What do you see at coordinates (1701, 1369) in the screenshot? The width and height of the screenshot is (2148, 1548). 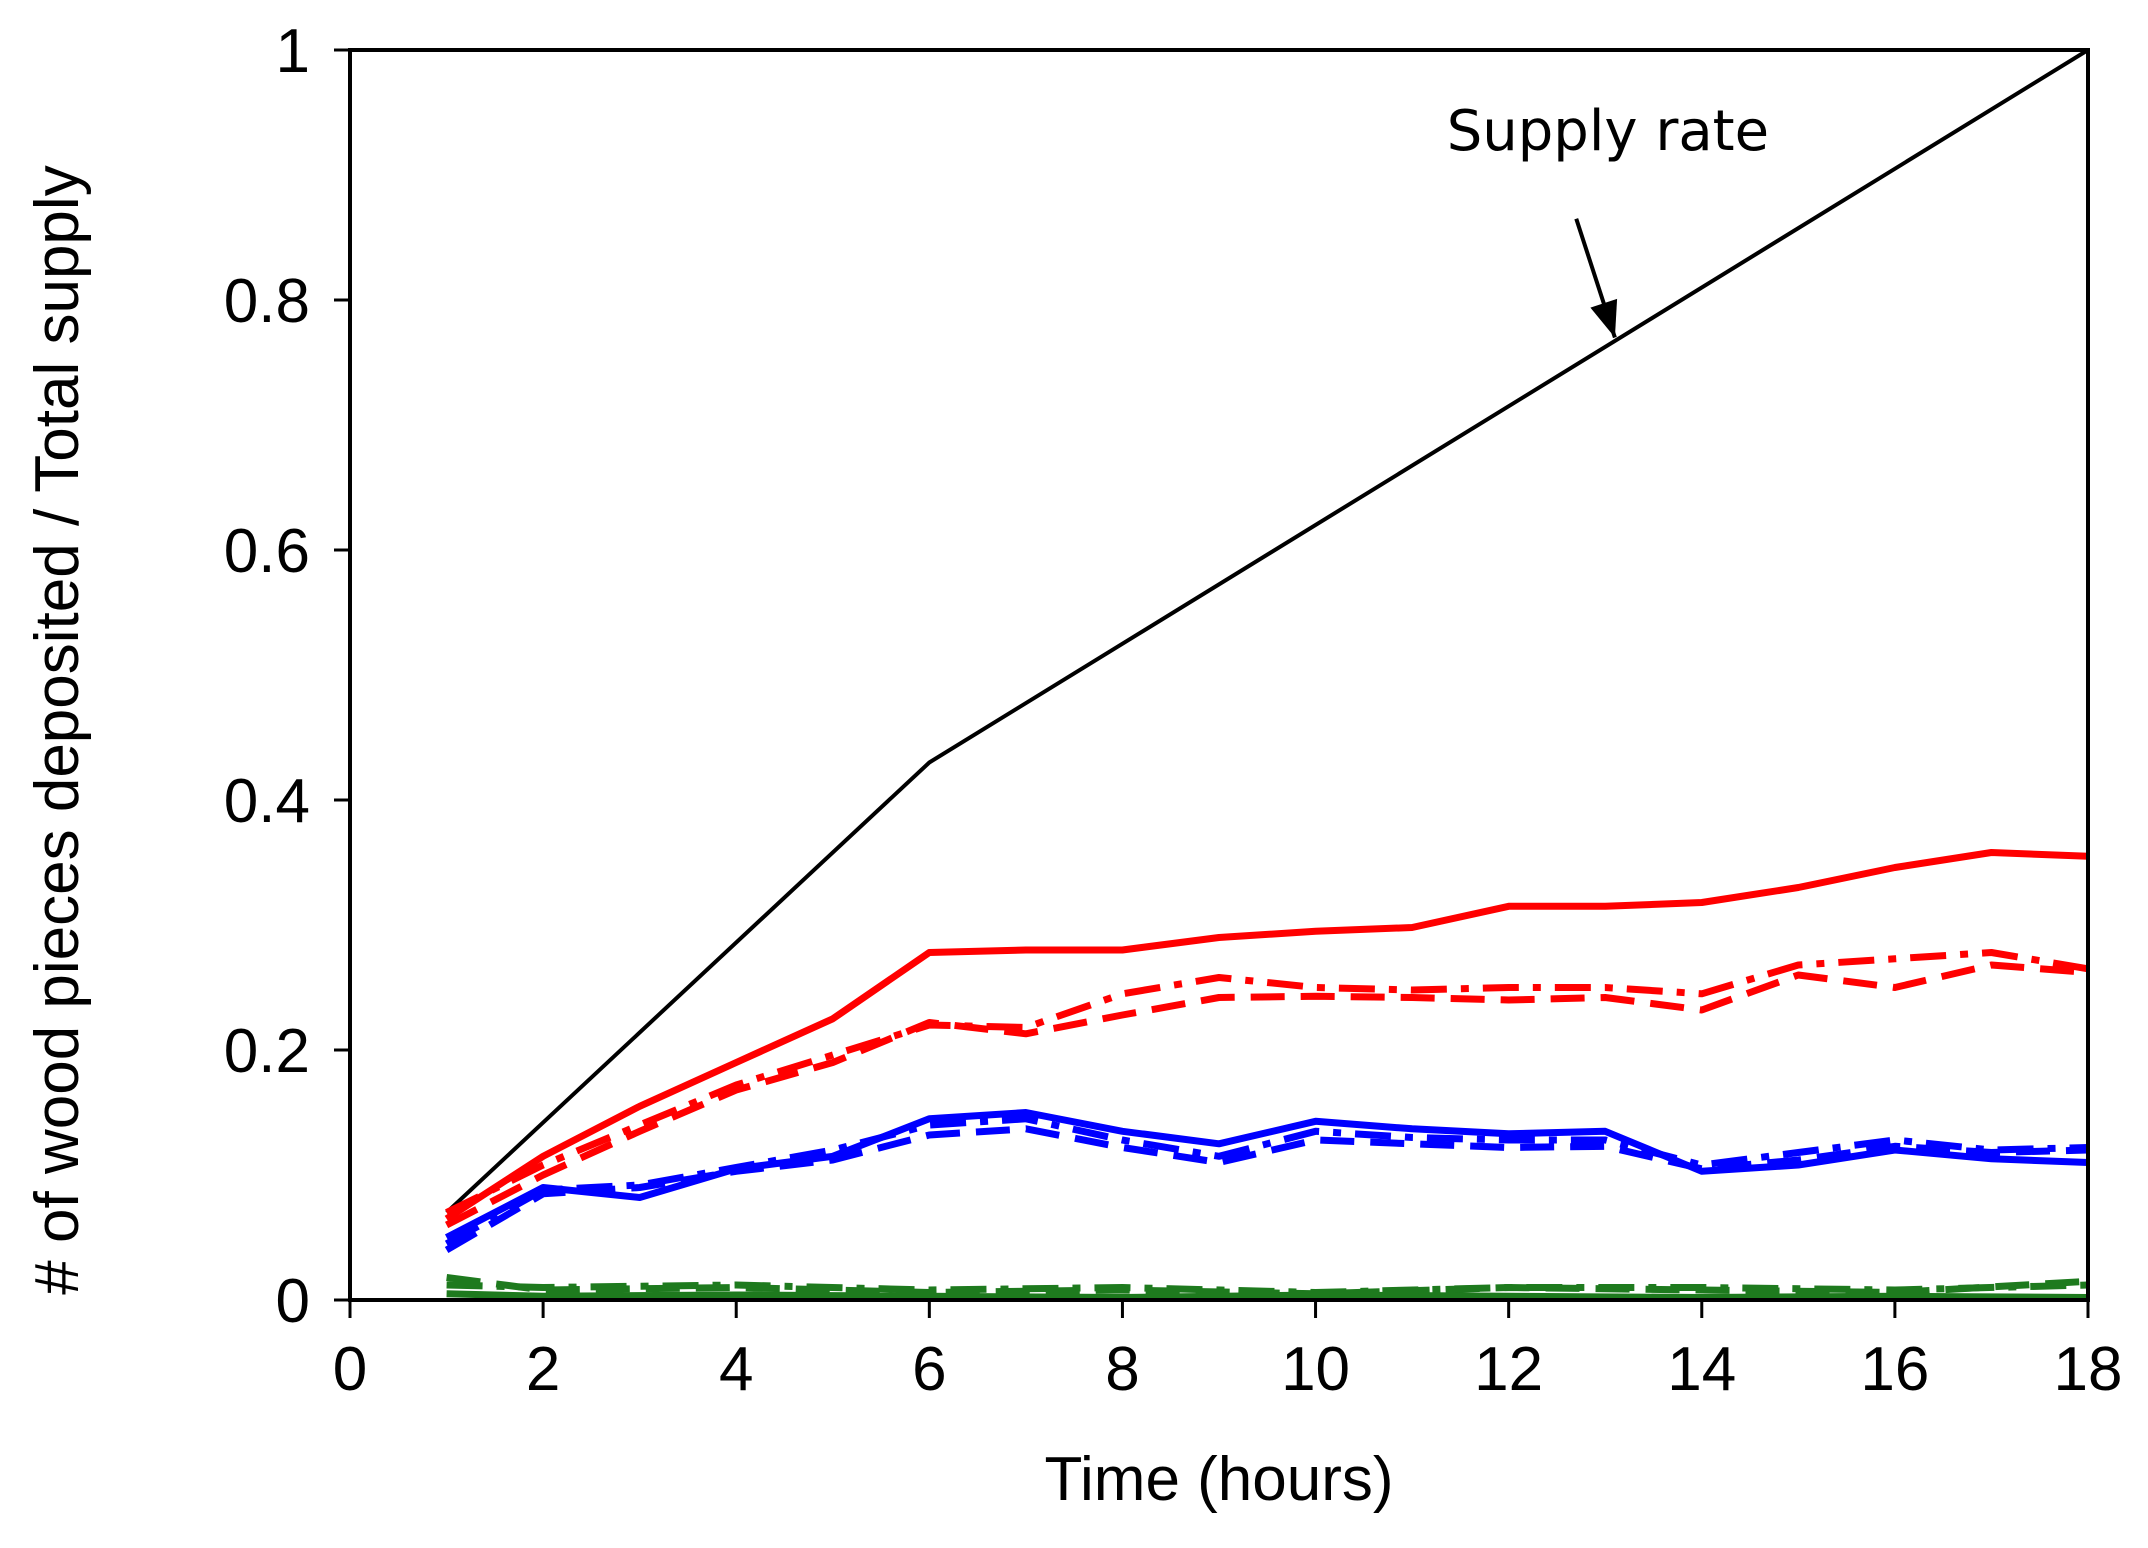 I see `x-tick-label: 14` at bounding box center [1701, 1369].